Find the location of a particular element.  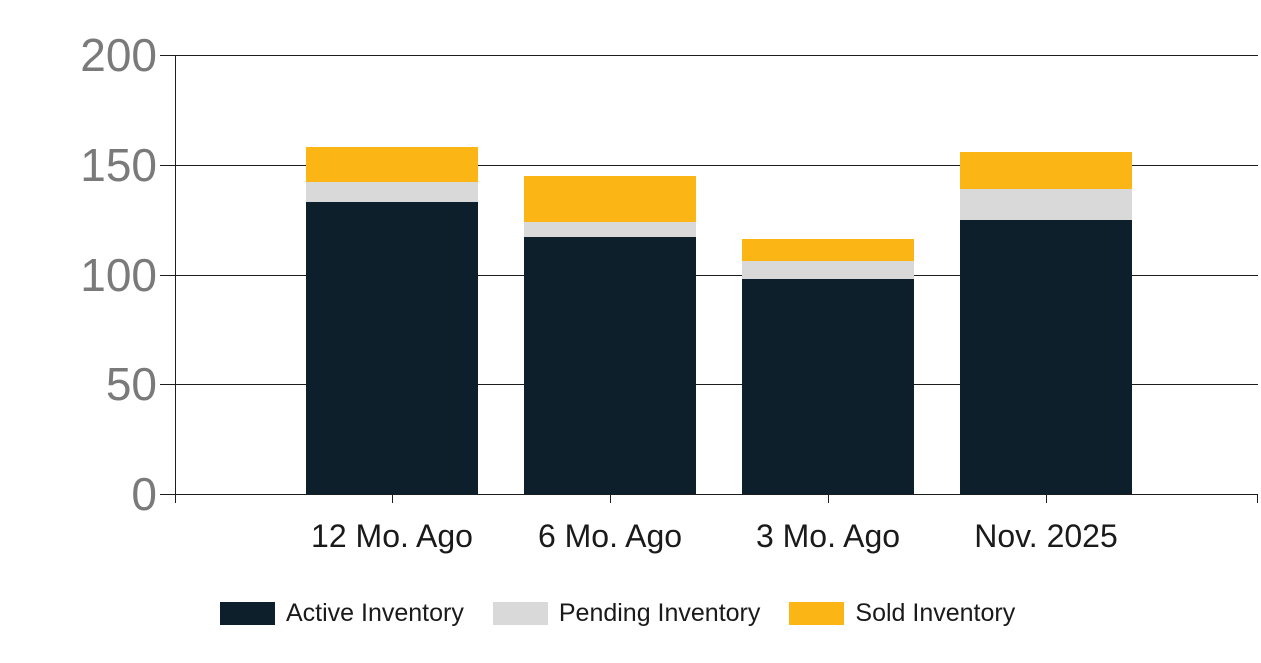

y-tick-label: 200 is located at coordinates (118, 55).